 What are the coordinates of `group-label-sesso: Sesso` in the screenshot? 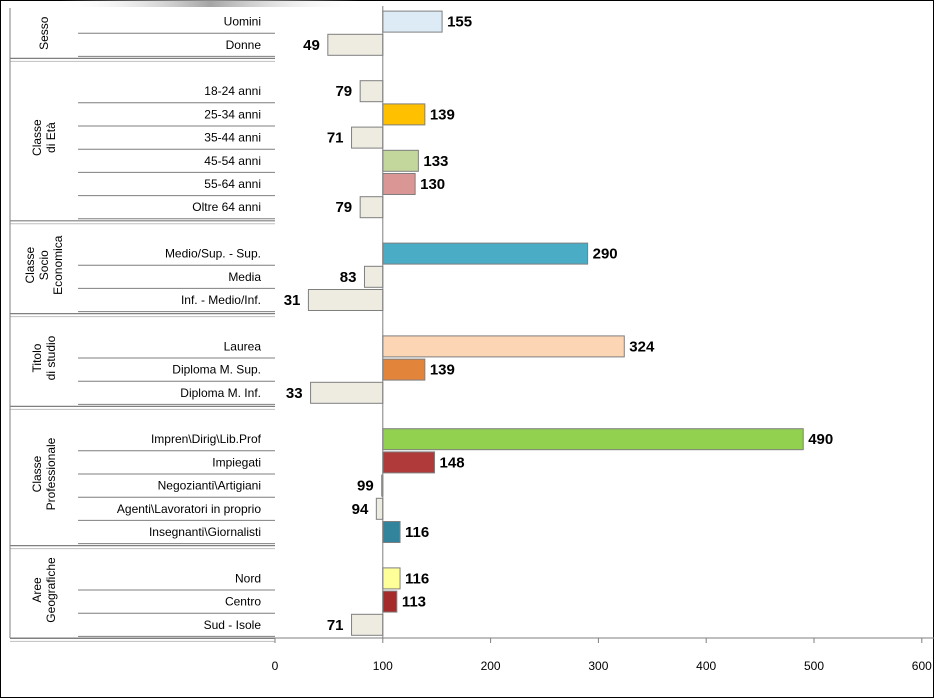 It's located at (44, 33).